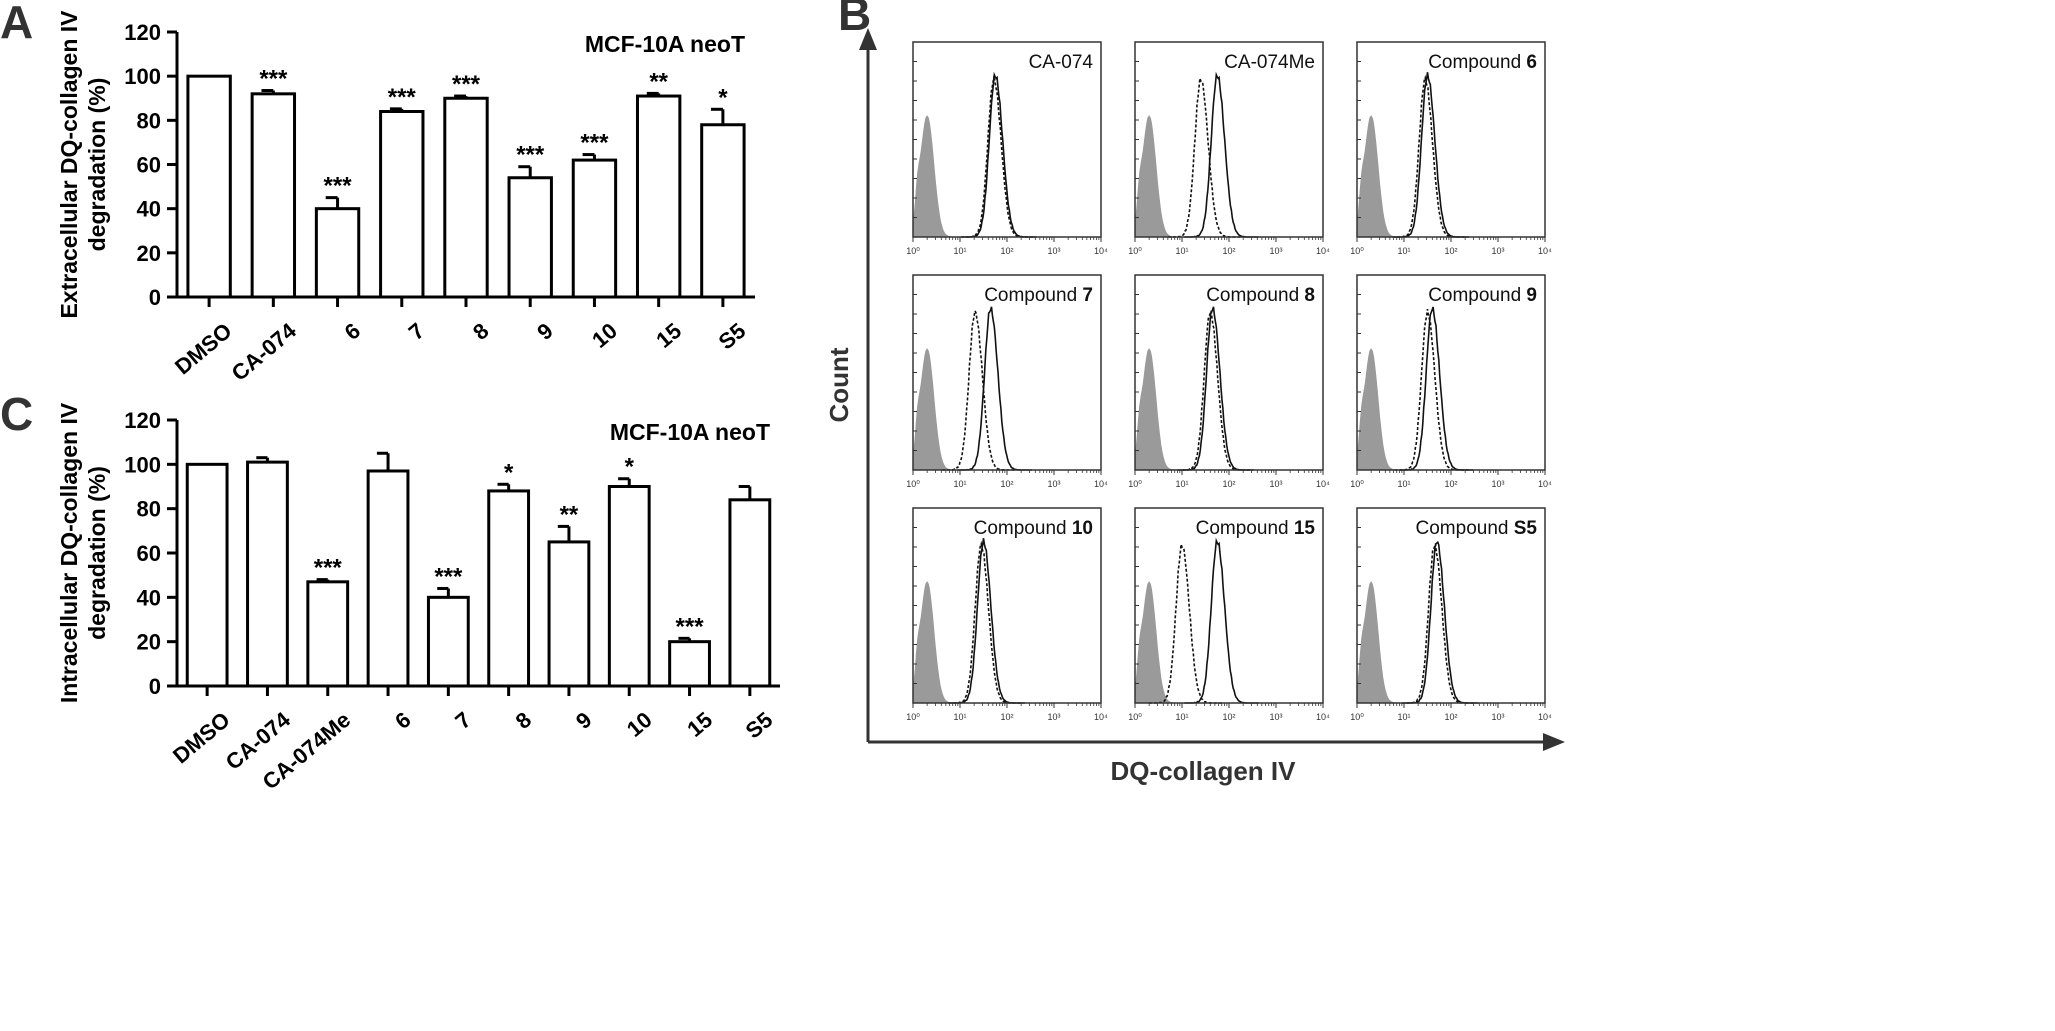 The width and height of the screenshot is (2055, 1031). Describe the element at coordinates (402, 720) in the screenshot. I see `x-tick-label: 6` at that location.